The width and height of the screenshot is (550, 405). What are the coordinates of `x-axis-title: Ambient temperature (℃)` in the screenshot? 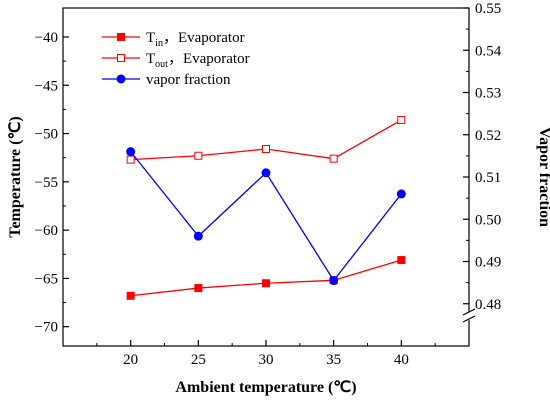 It's located at (265, 387).